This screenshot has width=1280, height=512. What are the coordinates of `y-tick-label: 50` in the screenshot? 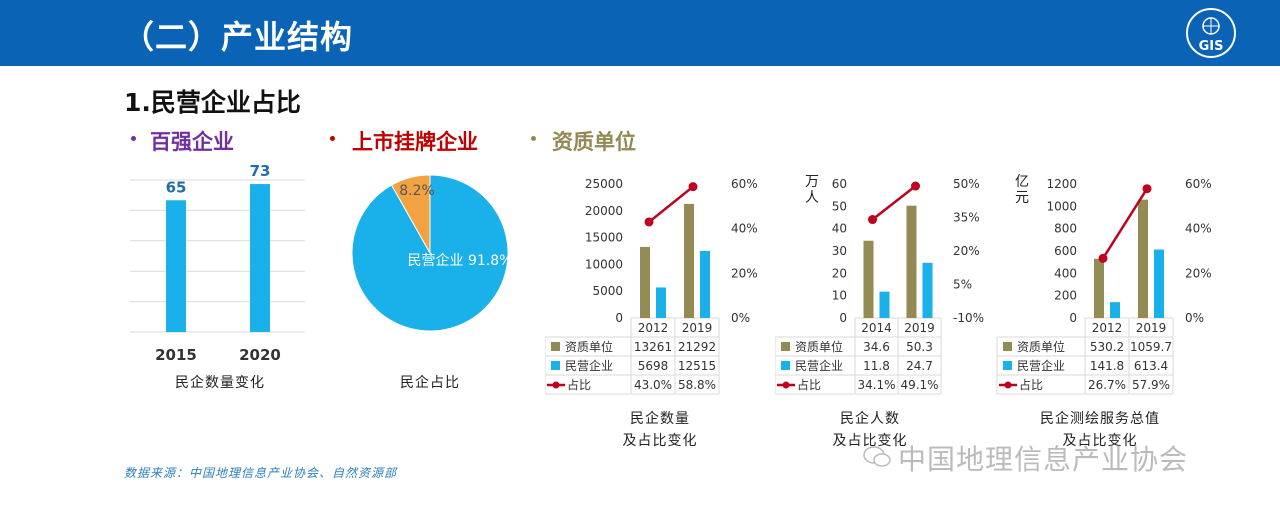 It's located at (839, 206).